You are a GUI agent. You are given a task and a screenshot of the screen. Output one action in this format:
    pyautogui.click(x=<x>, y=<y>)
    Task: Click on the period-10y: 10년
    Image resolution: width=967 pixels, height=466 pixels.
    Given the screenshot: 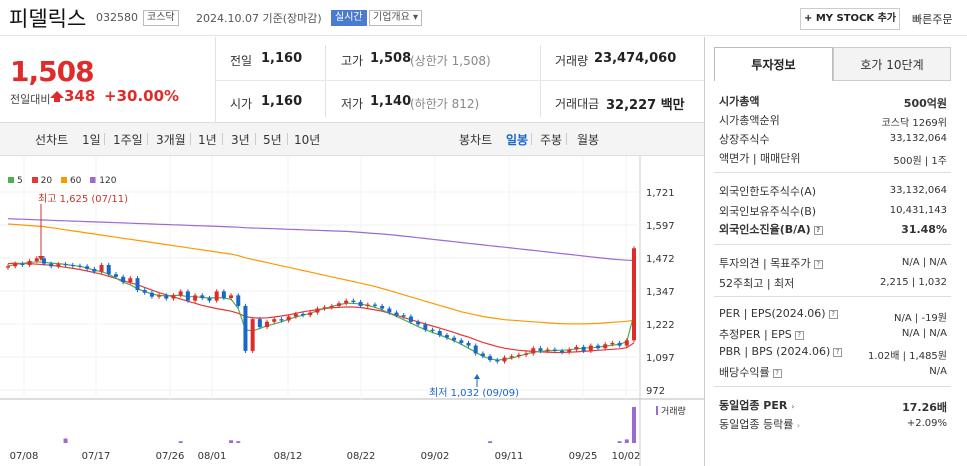 What is the action you would take?
    pyautogui.click(x=307, y=140)
    